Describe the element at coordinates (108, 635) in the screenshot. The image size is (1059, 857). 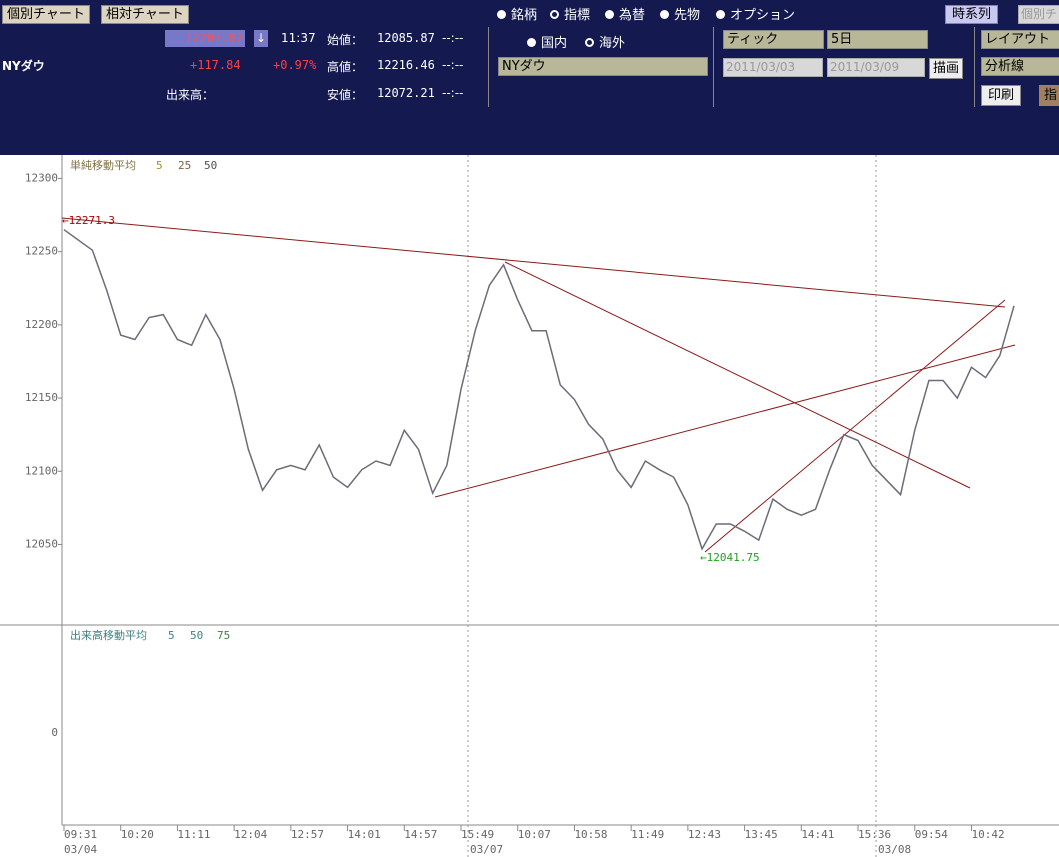
I see `legend-title: 出来高移動平均` at that location.